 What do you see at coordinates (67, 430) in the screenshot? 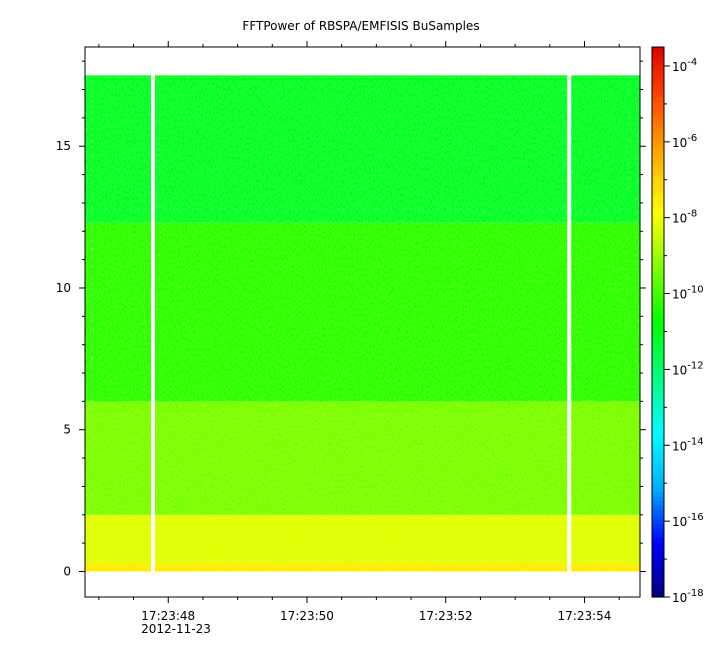
I see `y-tick-label: 5` at bounding box center [67, 430].